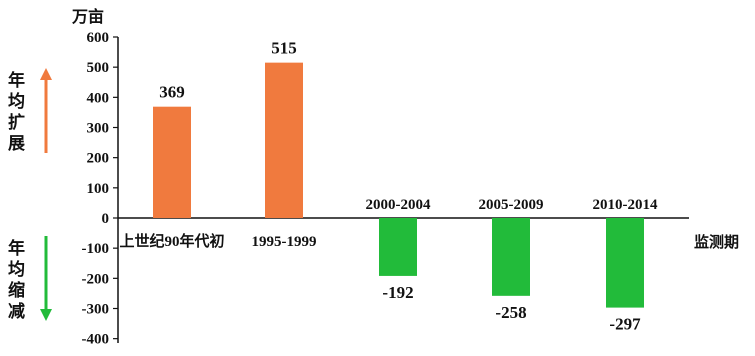 The width and height of the screenshot is (755, 356). What do you see at coordinates (16, 122) in the screenshot?
I see `side-label-char: 扩` at bounding box center [16, 122].